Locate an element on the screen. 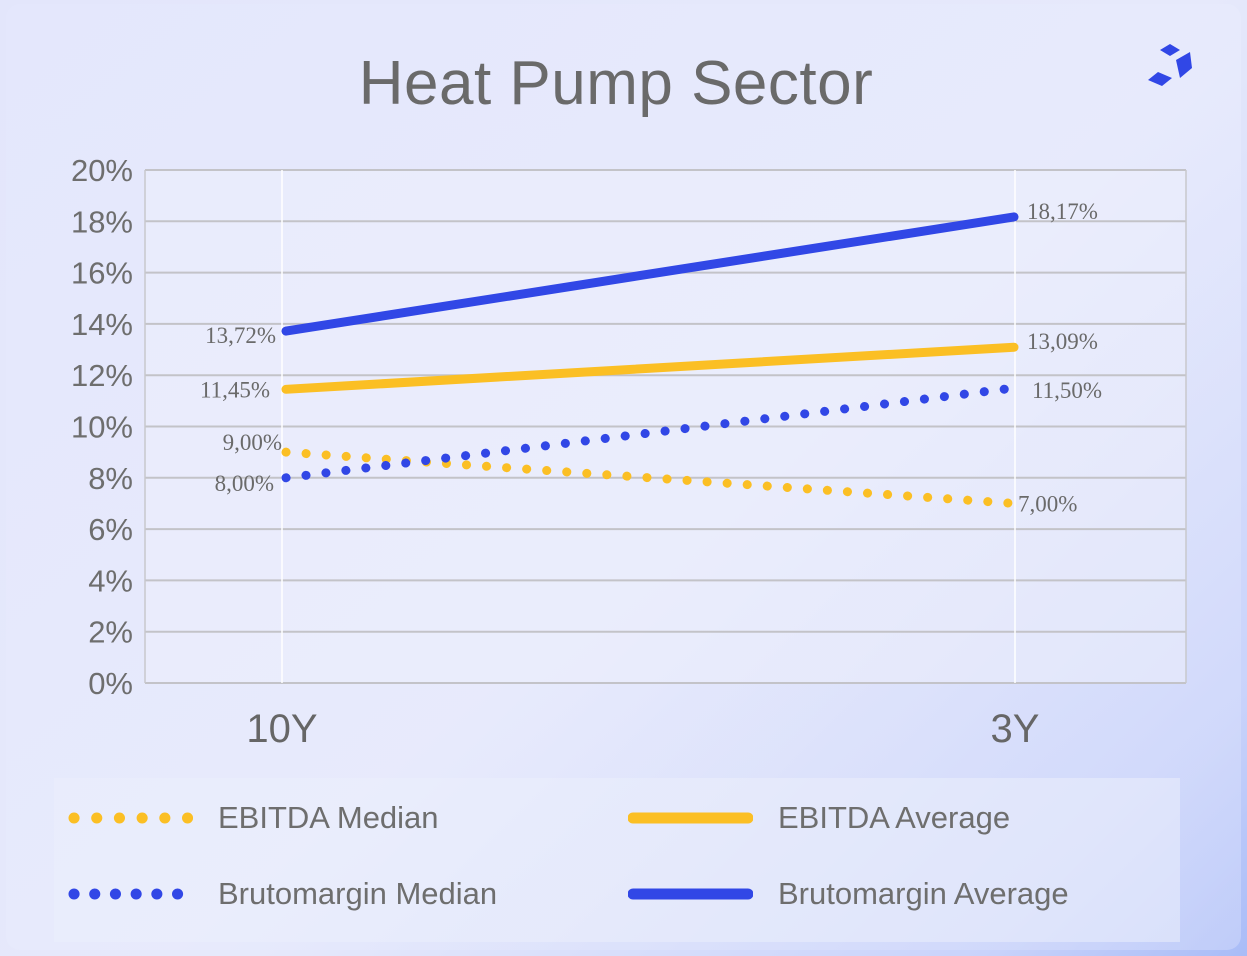 This screenshot has width=1247, height=956. legend-item-ebitda-average: EBITDA Average is located at coordinates (819, 818).